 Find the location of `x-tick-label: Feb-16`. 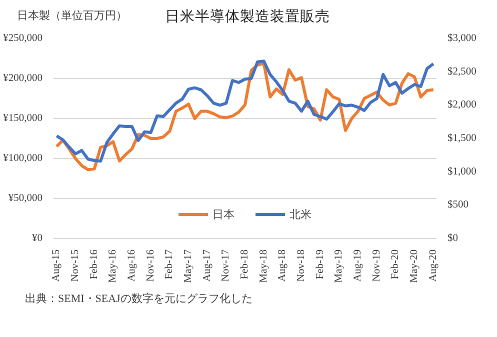

x-tick-label: Feb-16 is located at coordinates (94, 264).